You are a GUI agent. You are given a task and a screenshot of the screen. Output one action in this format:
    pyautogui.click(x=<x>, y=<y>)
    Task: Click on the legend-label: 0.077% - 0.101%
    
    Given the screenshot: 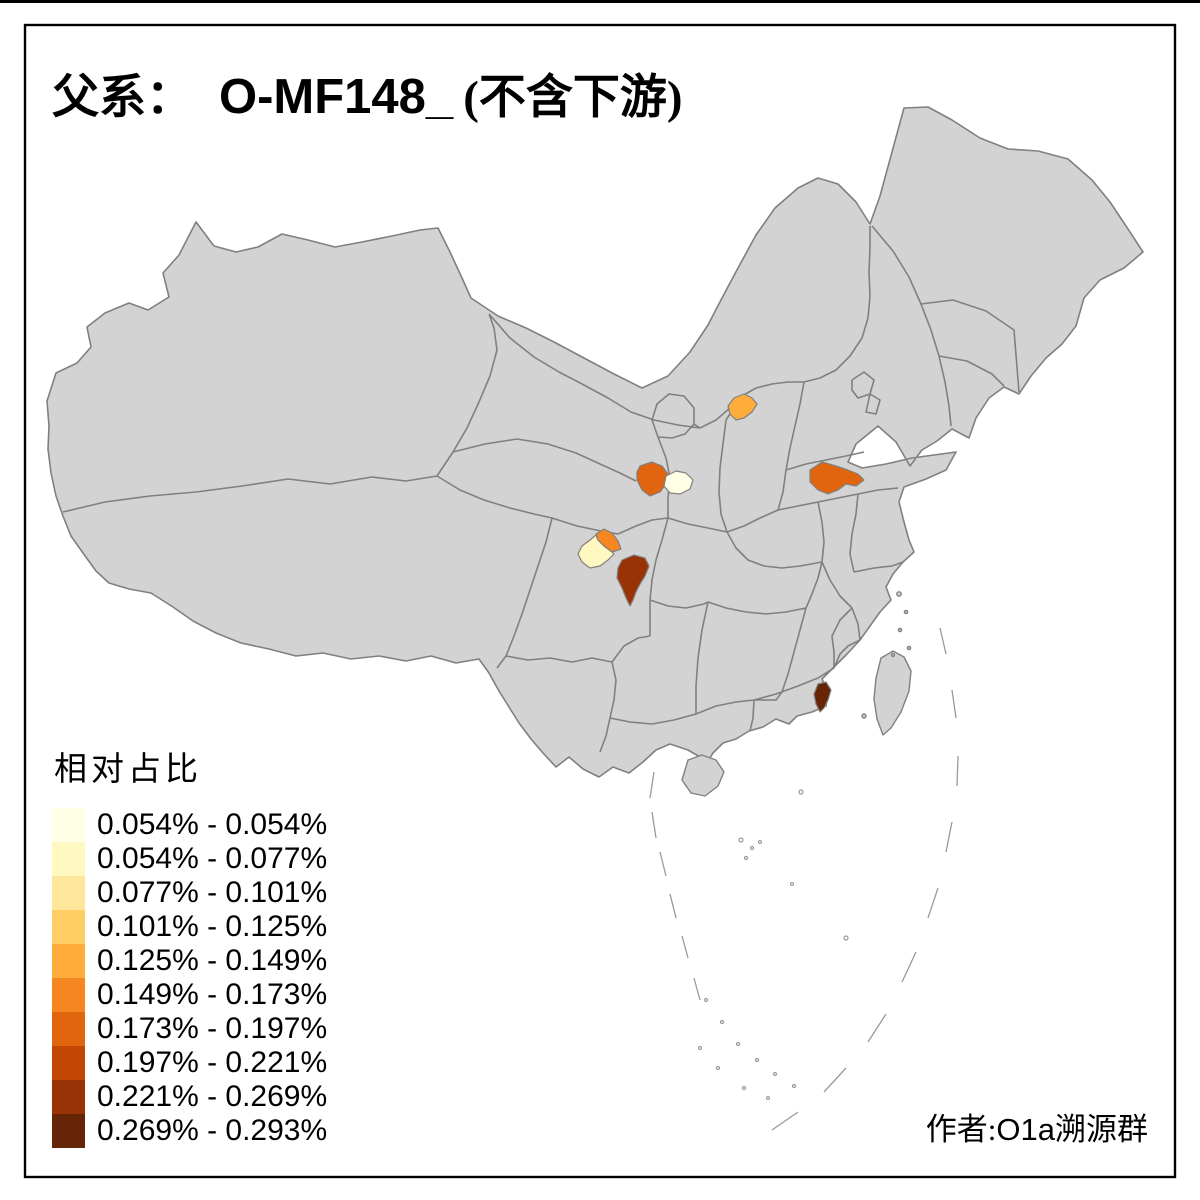 What is the action you would take?
    pyautogui.click(x=212, y=892)
    